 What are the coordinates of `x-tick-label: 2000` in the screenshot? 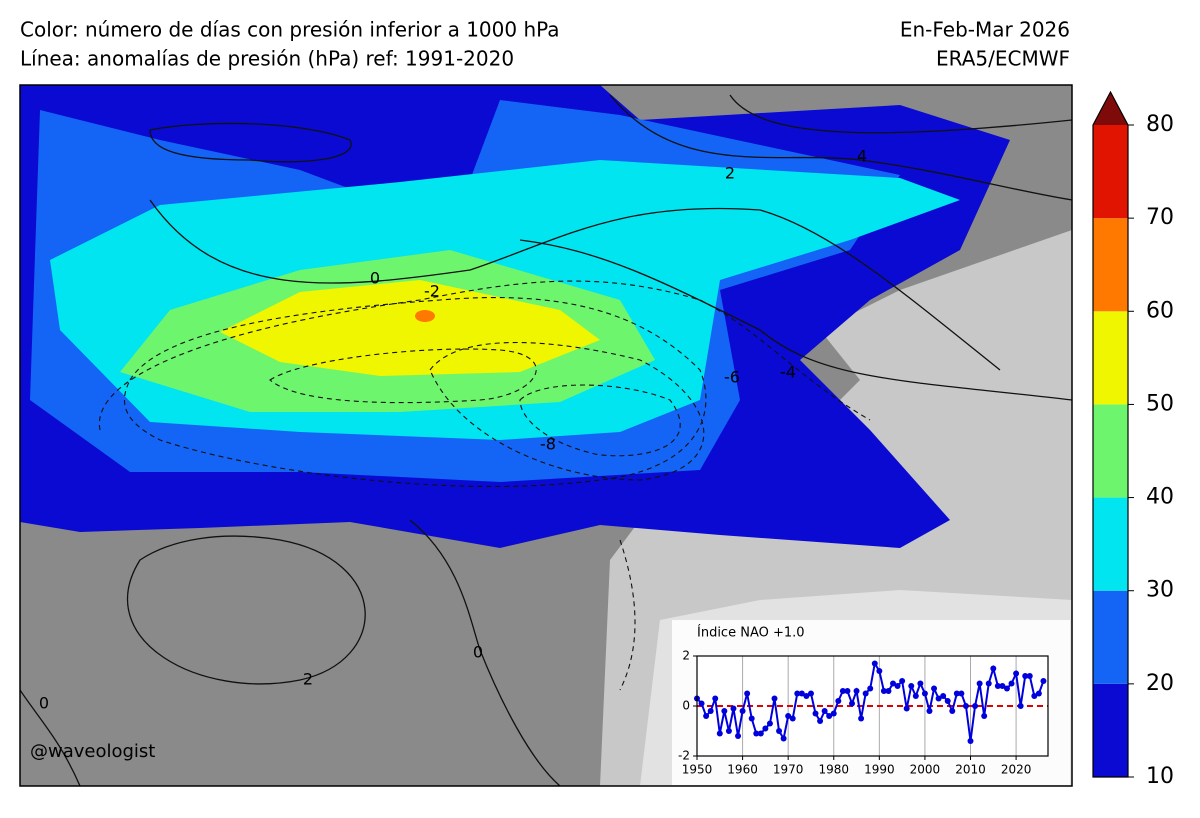 It's located at (925, 770).